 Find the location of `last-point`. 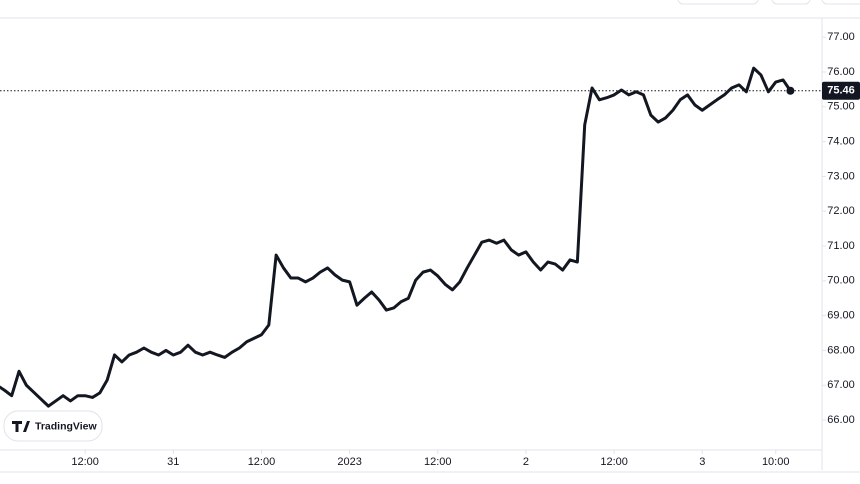

last-point is located at coordinates (790, 90).